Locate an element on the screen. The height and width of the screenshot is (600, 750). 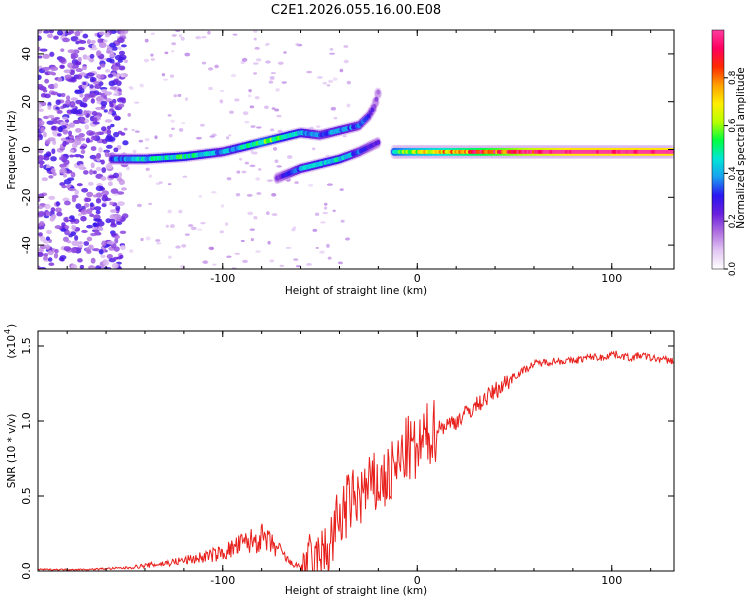
x-tick-label: 0 is located at coordinates (417, 278).